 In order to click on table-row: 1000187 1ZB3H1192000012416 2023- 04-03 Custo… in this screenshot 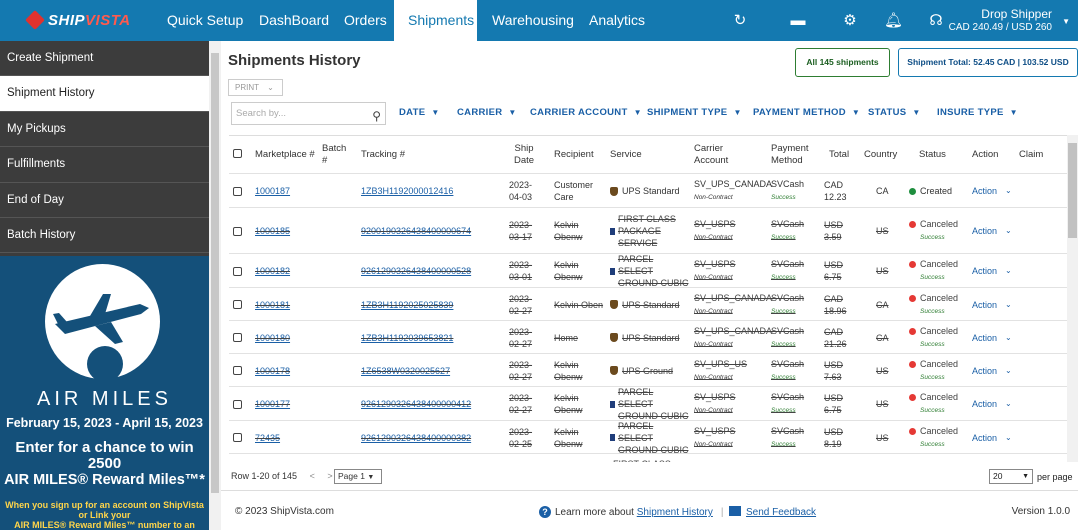, I will do `click(648, 191)`.